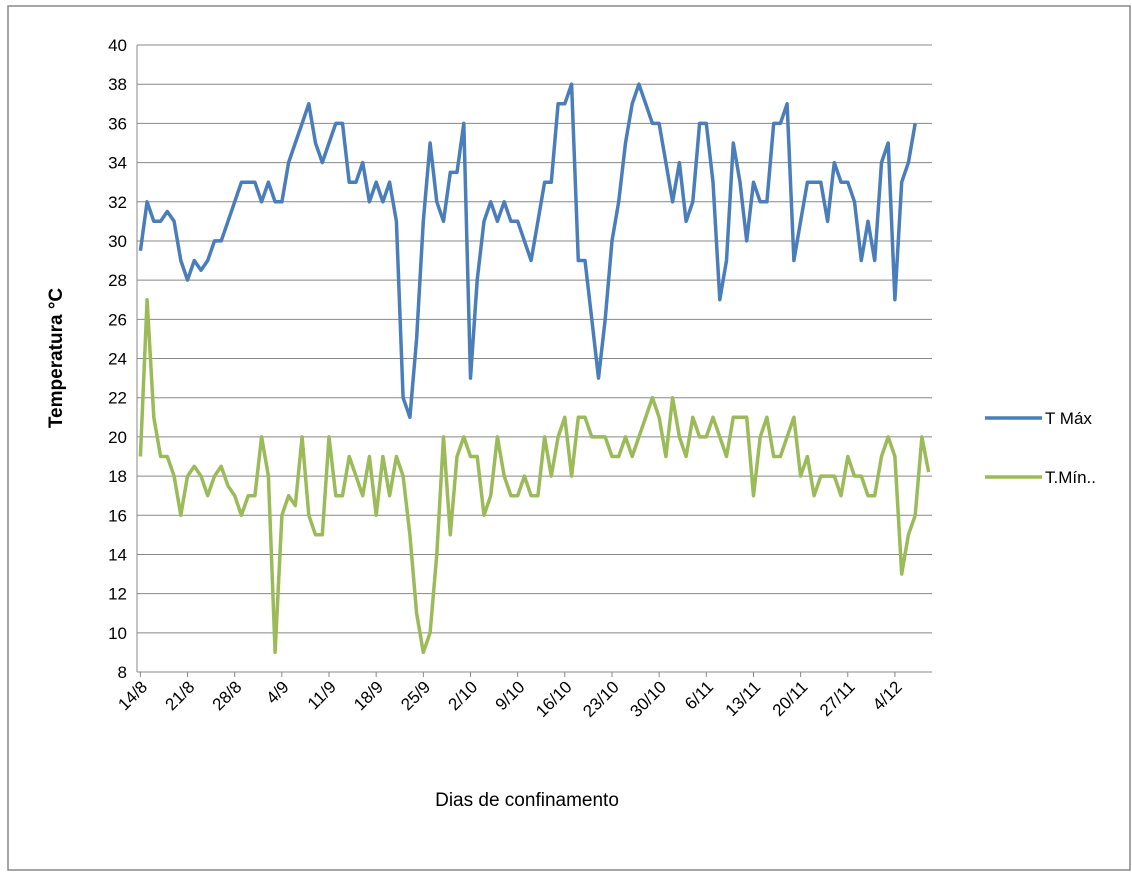 Image resolution: width=1132 pixels, height=877 pixels. I want to click on y-tick-label: 16, so click(117, 515).